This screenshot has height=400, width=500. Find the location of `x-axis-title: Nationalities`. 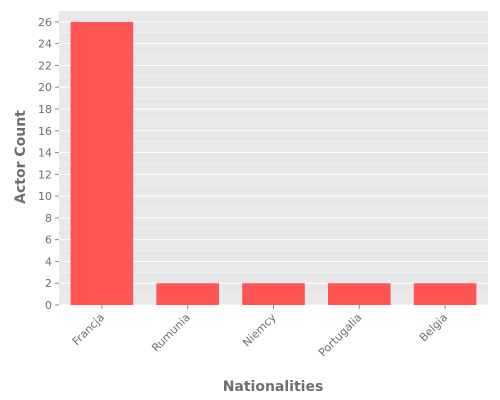

x-axis-title: Nationalities is located at coordinates (273, 387).